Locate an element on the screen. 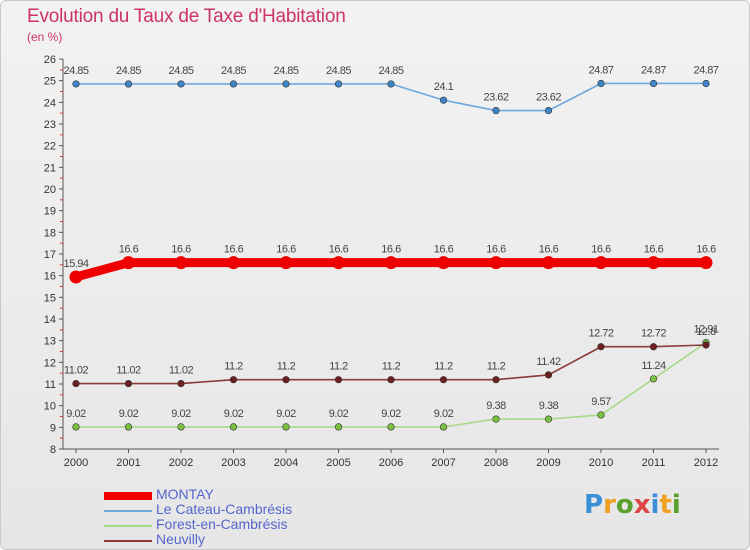 This screenshot has height=550, width=750. x-tick-label: 2003 is located at coordinates (233, 463).